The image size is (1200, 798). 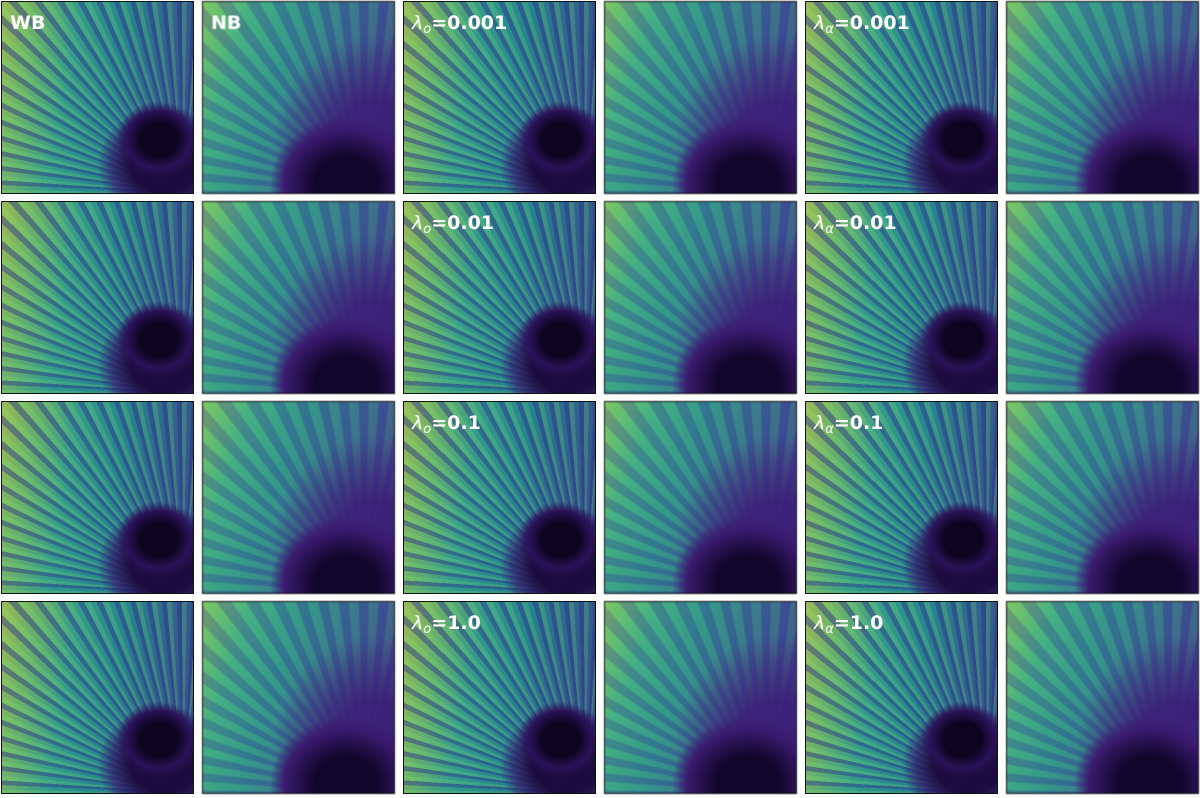 I want to click on panel-label: λo=1.0, so click(x=446, y=624).